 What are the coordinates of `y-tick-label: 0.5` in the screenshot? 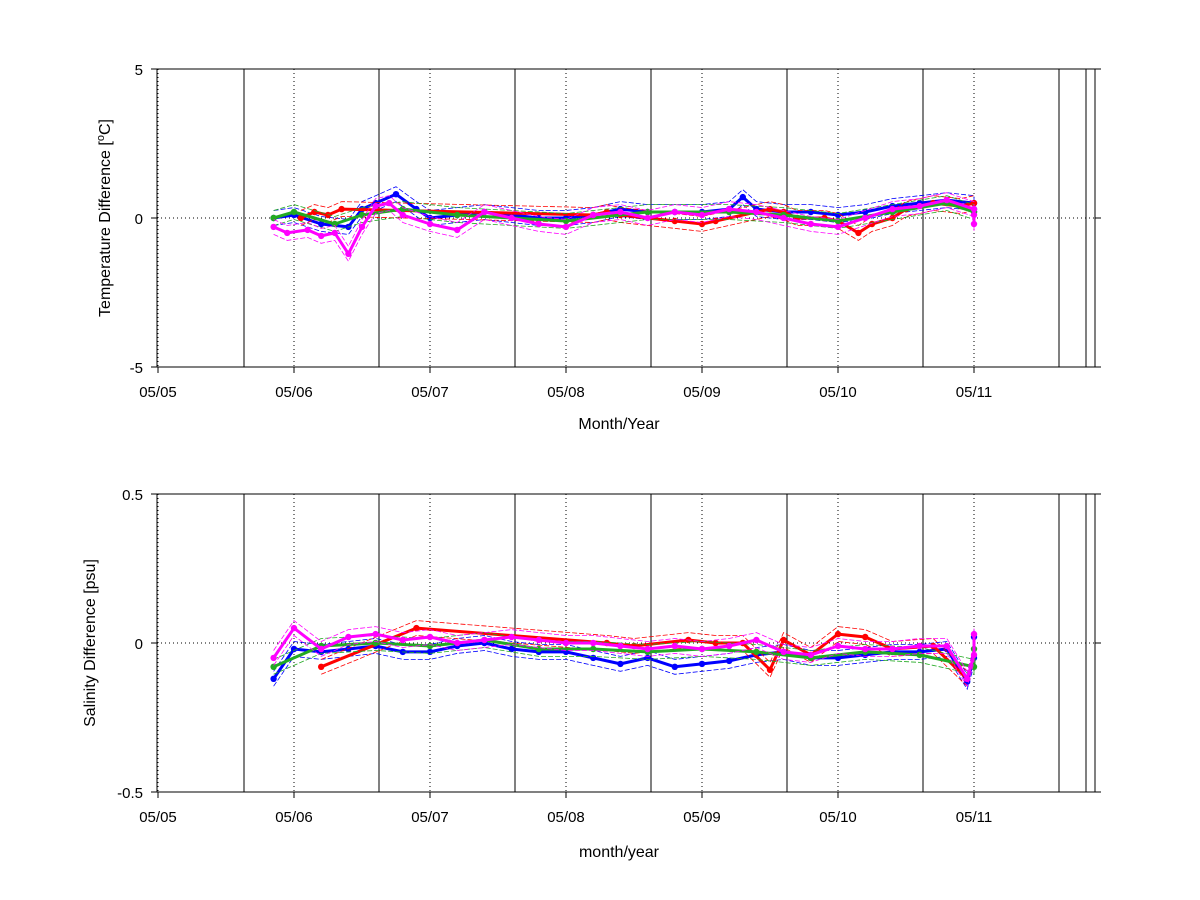 It's located at (132, 495).